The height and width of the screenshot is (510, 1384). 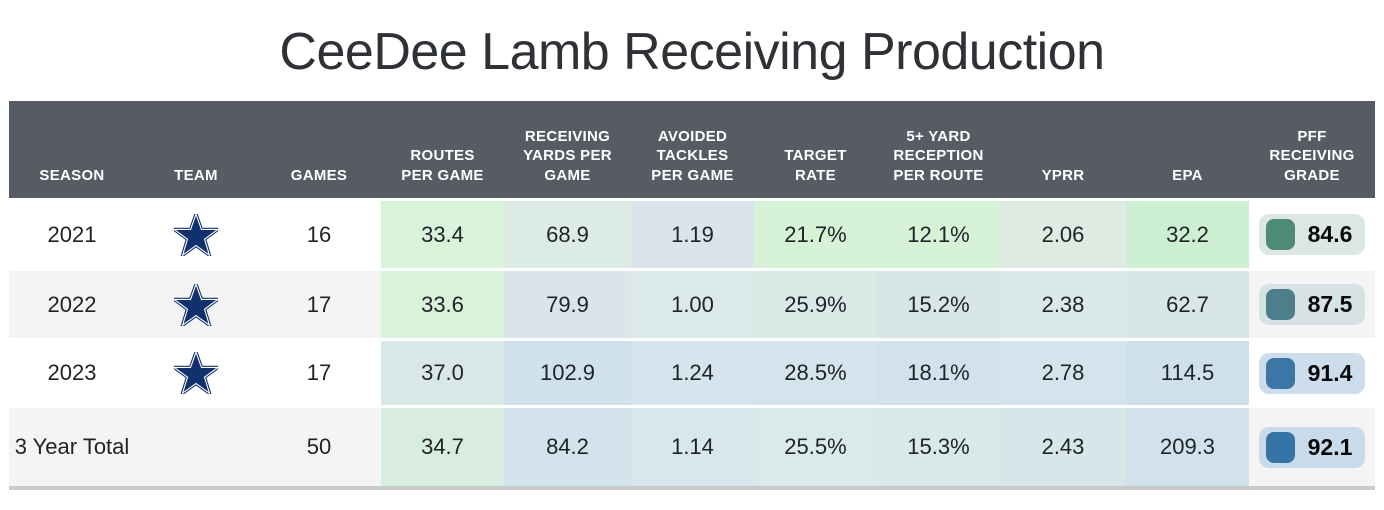 I want to click on target-rate-cell: 21.7%, so click(x=815, y=236).